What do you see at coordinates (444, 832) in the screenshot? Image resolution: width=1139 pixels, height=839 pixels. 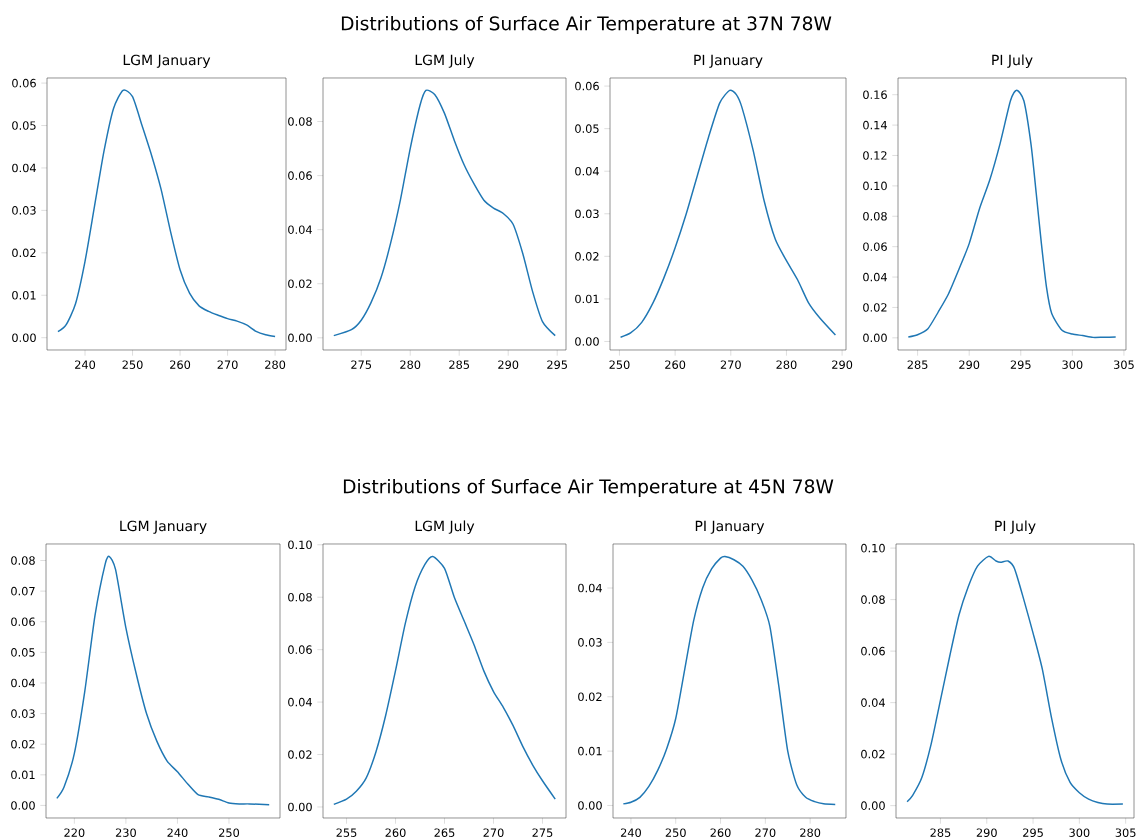 I see `x-tick-label: 265` at bounding box center [444, 832].